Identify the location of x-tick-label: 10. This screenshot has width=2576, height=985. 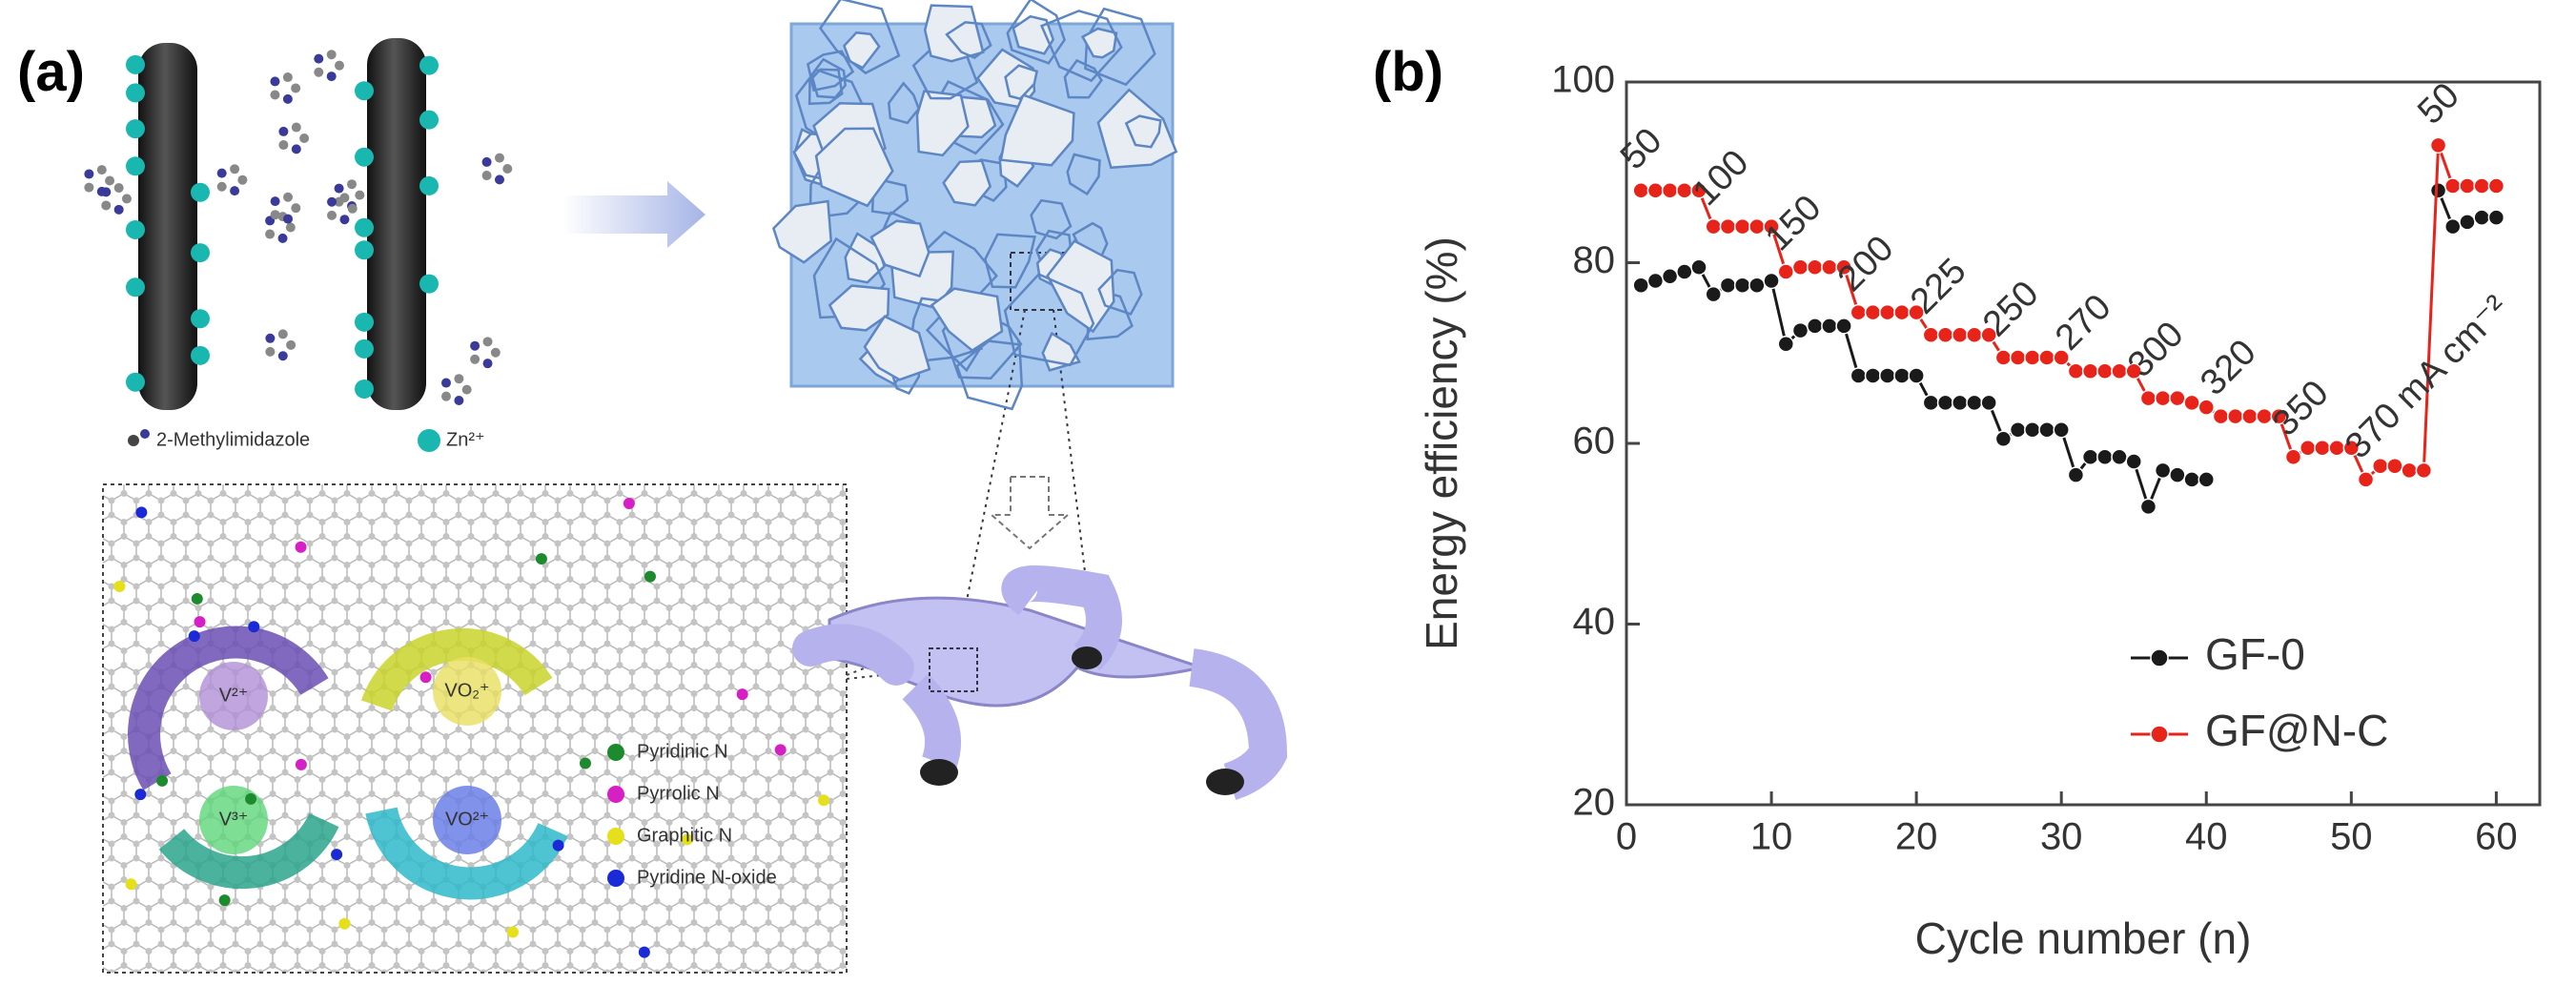
(1771, 837).